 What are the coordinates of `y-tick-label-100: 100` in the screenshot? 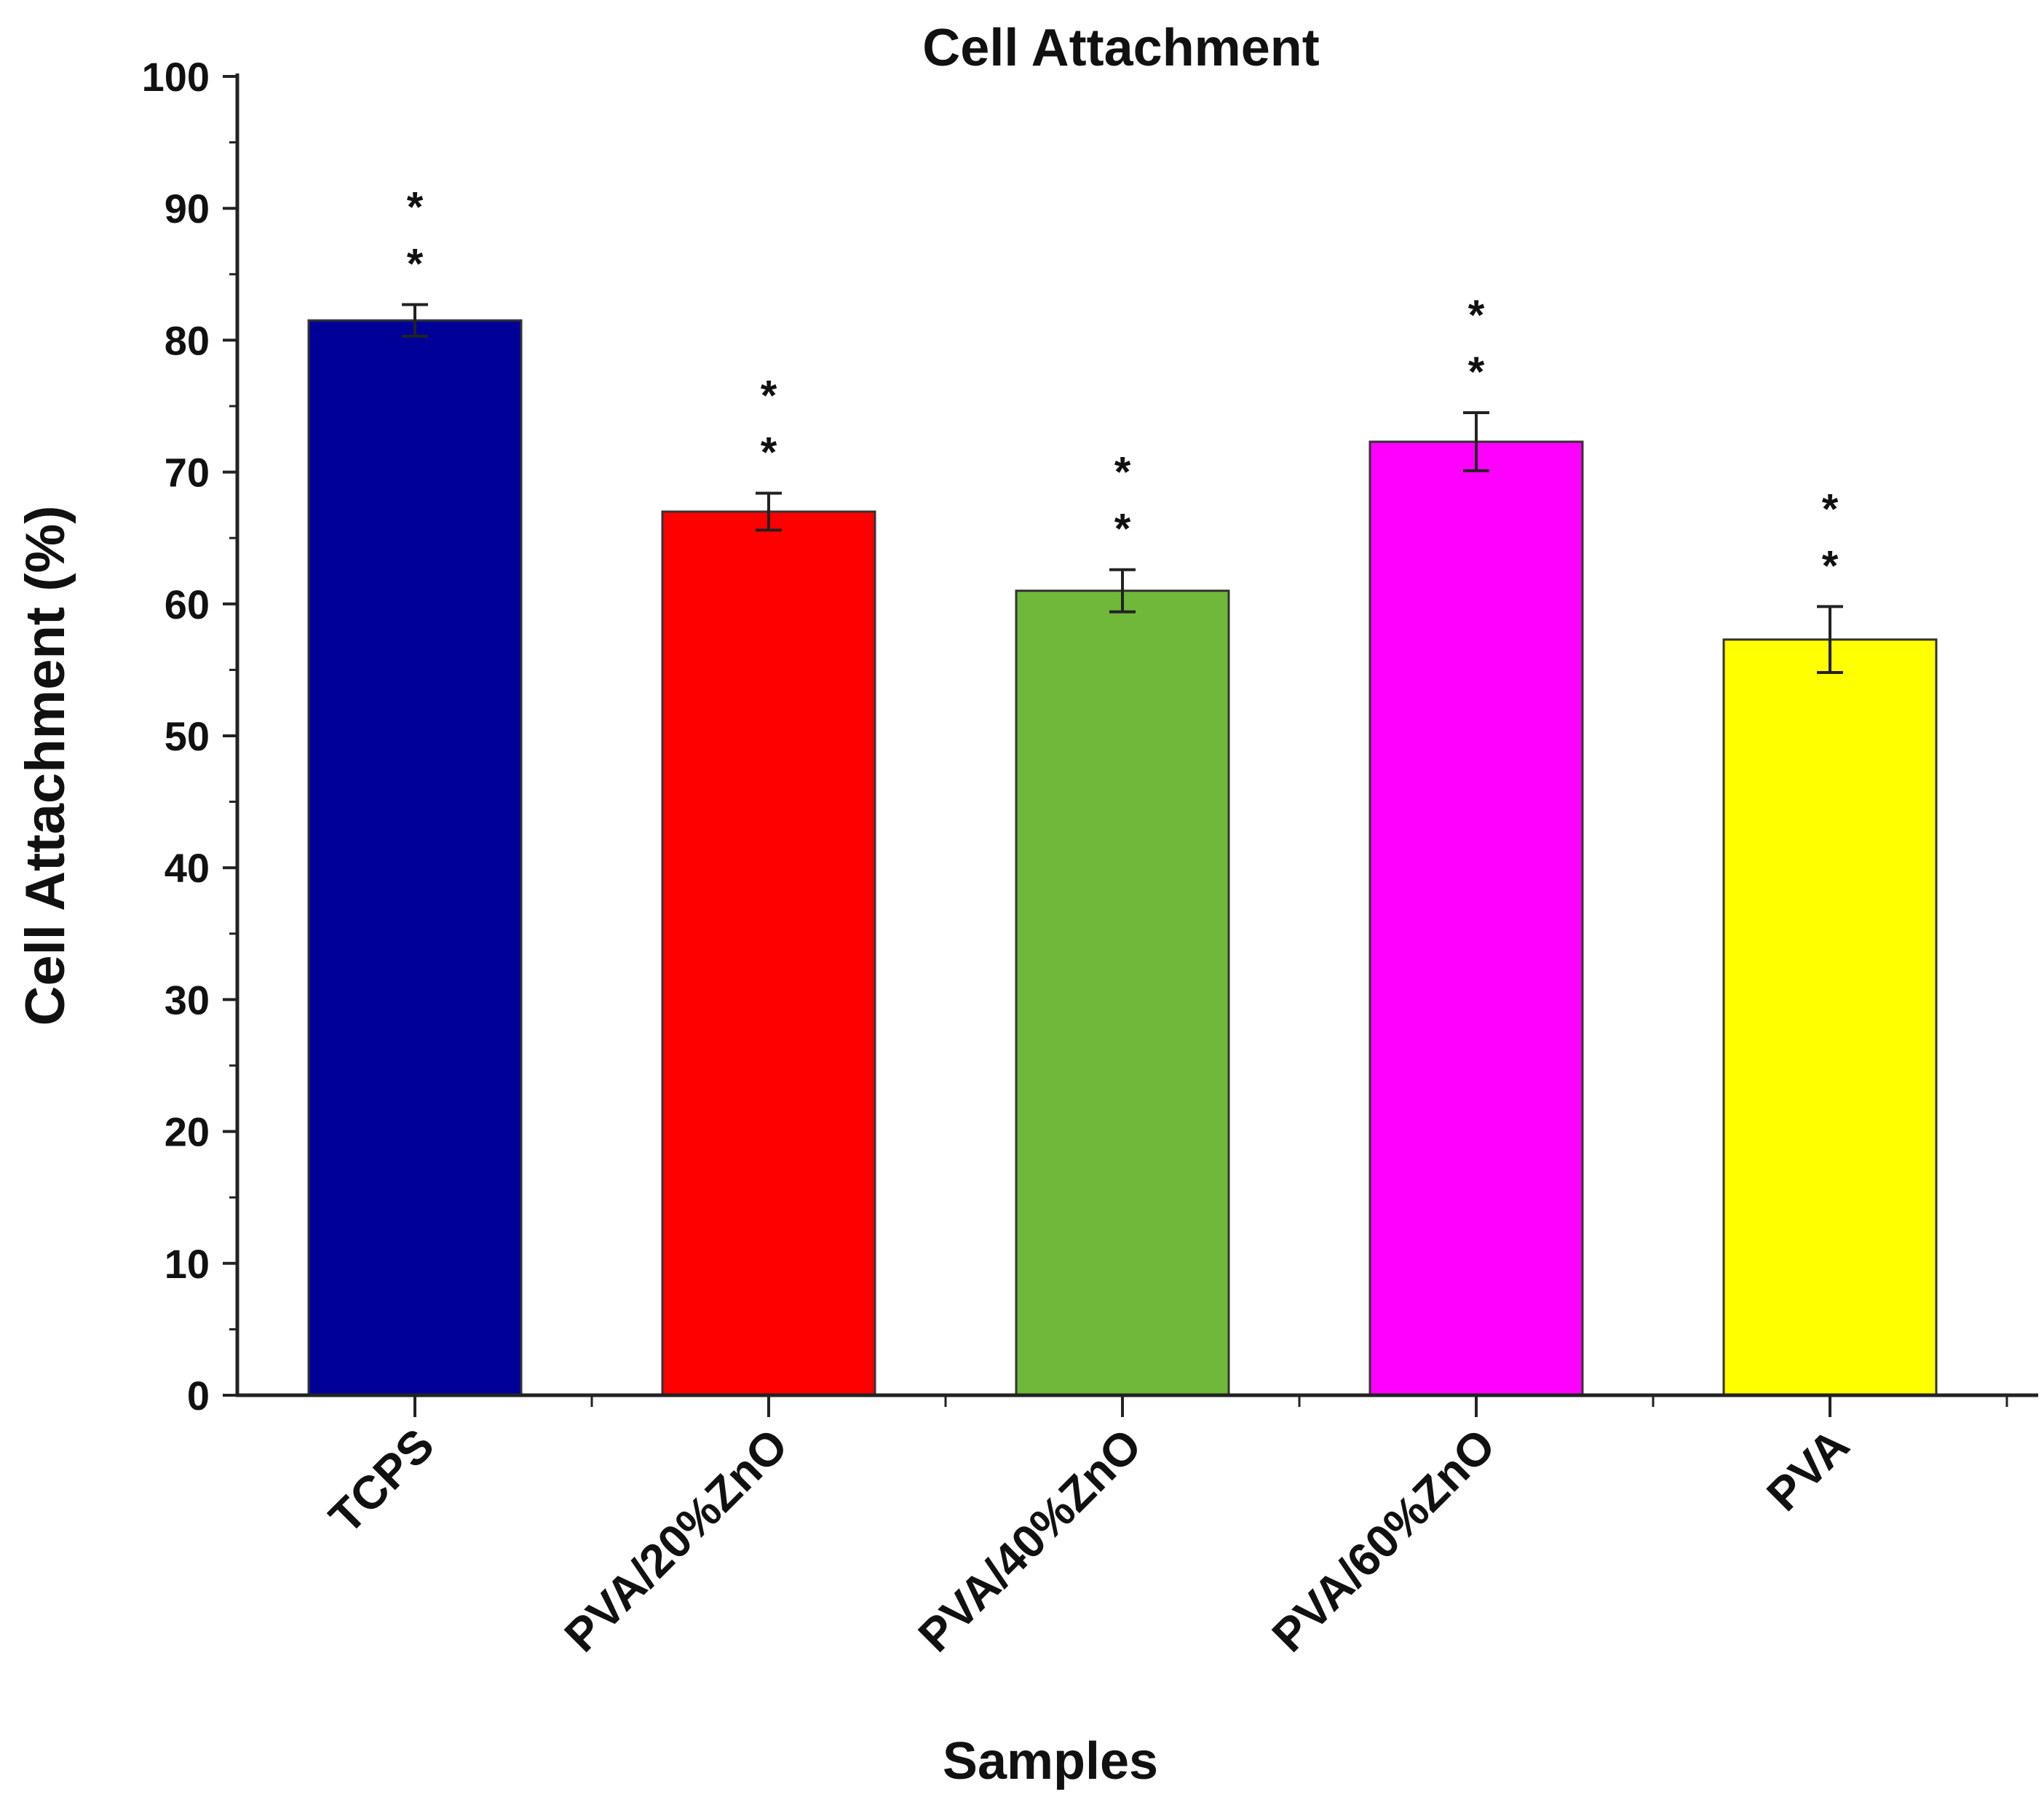 It's located at (176, 77).